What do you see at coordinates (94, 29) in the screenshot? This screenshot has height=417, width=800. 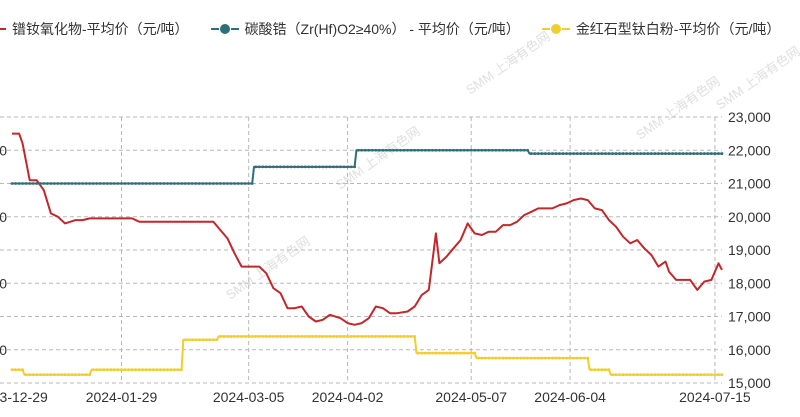 I see `legend-item-praseodymium-neodymium-oxide: 镨钕氧化物-平均价（元/吨）` at bounding box center [94, 29].